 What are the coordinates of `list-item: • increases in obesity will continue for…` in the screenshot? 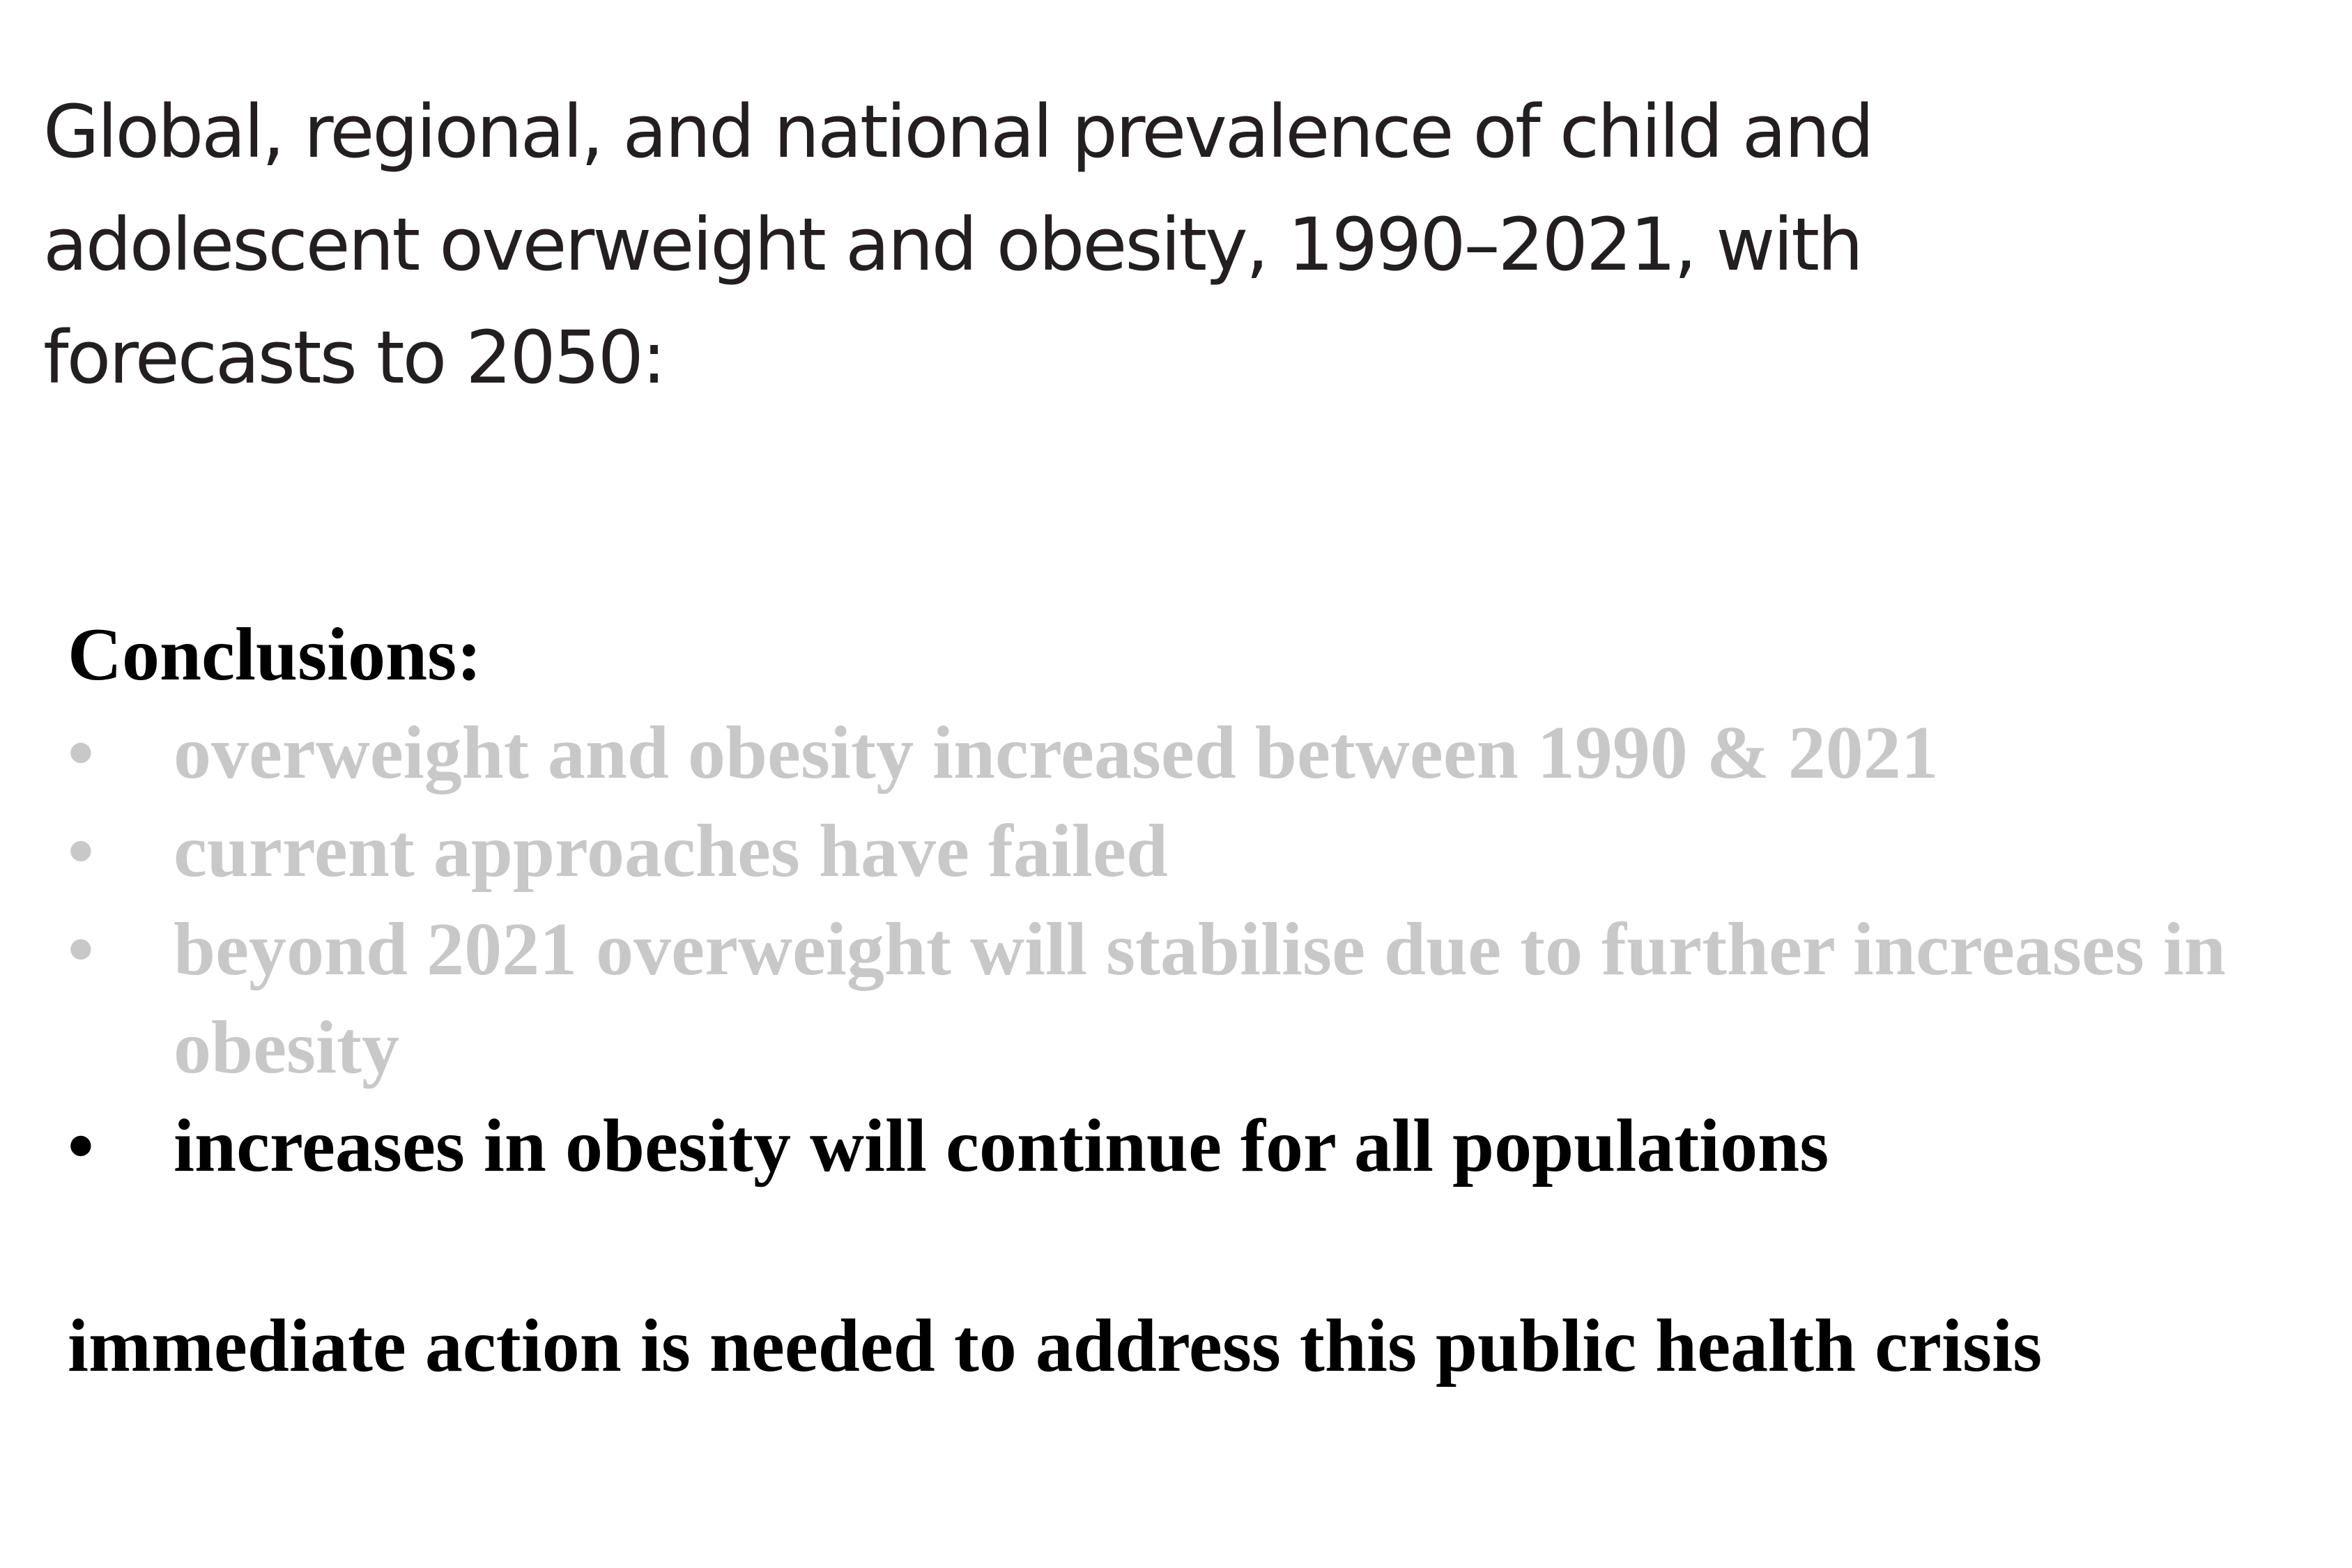 It's located at (1183, 1146).